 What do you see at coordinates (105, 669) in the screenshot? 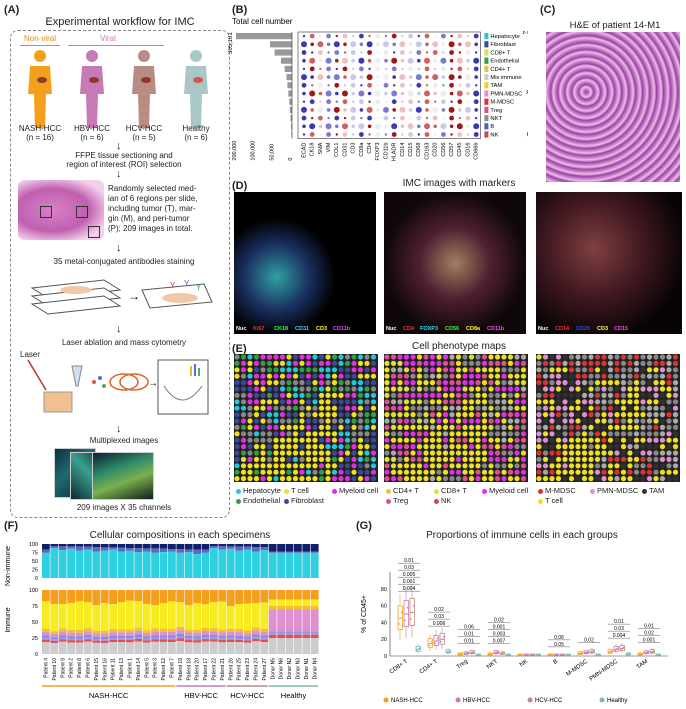
I see `sample-label: Patient 16` at bounding box center [105, 669].